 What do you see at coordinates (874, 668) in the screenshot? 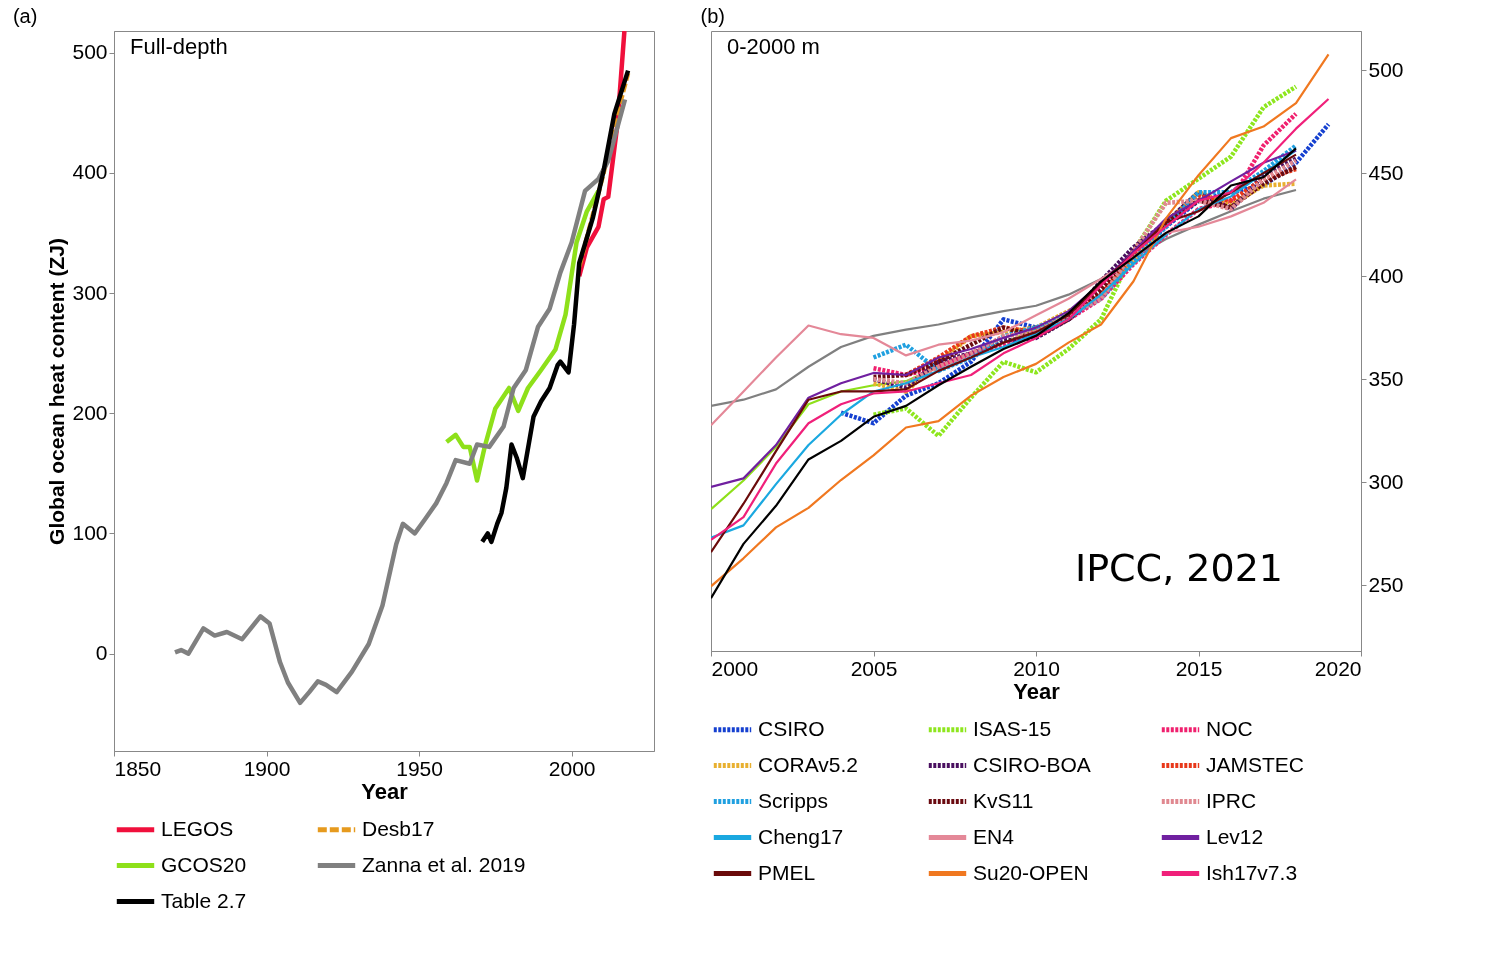
I see `x-tick-label: 2005` at bounding box center [874, 668].